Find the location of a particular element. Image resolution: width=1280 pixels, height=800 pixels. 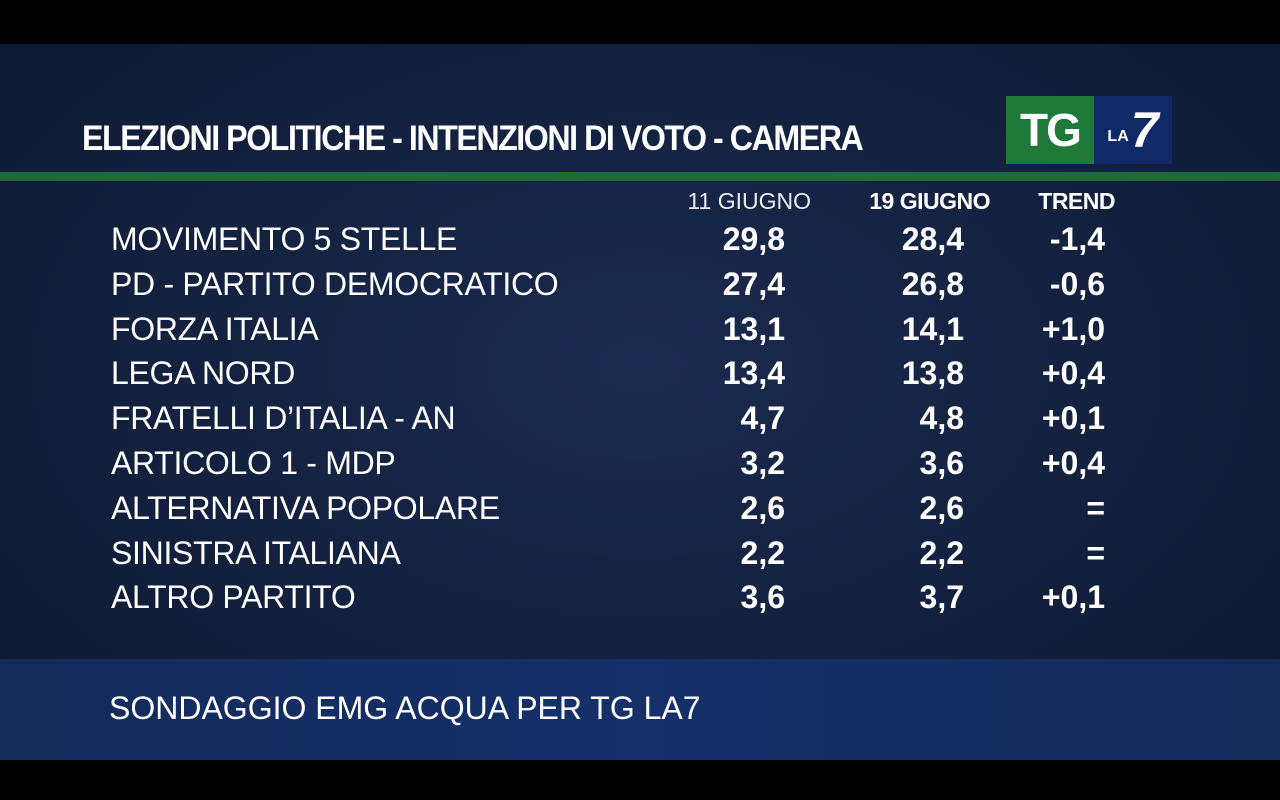

source-note: SONDAGGIO EMG ACQUA PER TG LA7 is located at coordinates (405, 708).